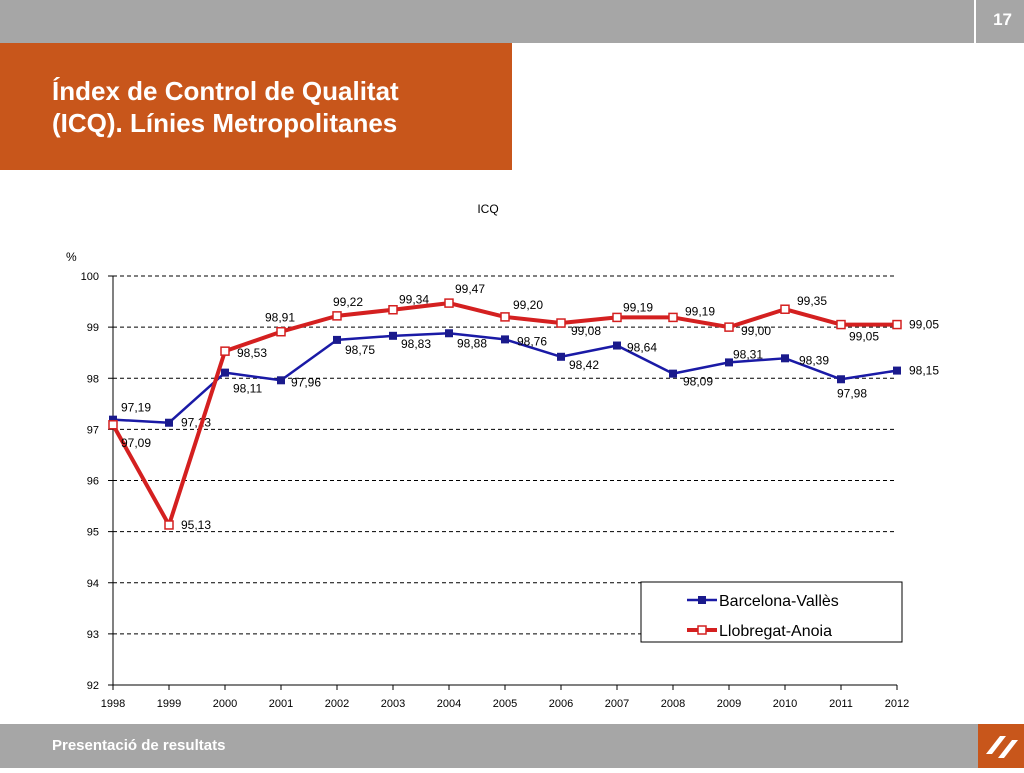 The image size is (1024, 773). Describe the element at coordinates (225, 91) in the screenshot. I see `slide-title-line1: Índex de Control de Qualitat` at that location.